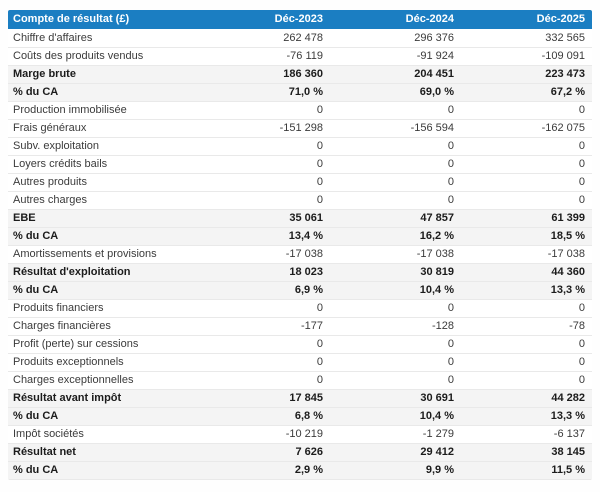 This screenshot has width=600, height=492. I want to click on row-label: Marge brute, so click(103, 74).